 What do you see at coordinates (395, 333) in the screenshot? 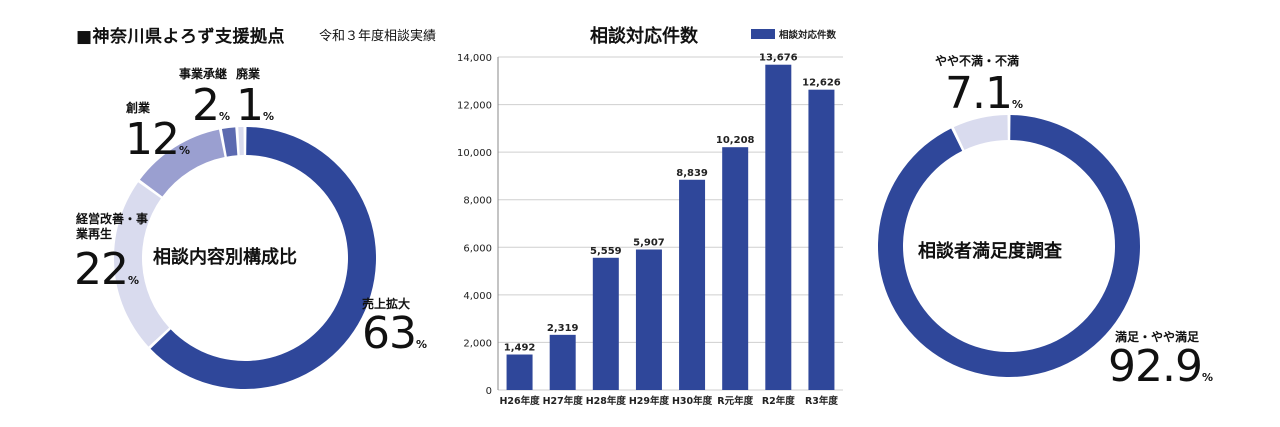
I see `slice-value-sales: 63%` at bounding box center [395, 333].